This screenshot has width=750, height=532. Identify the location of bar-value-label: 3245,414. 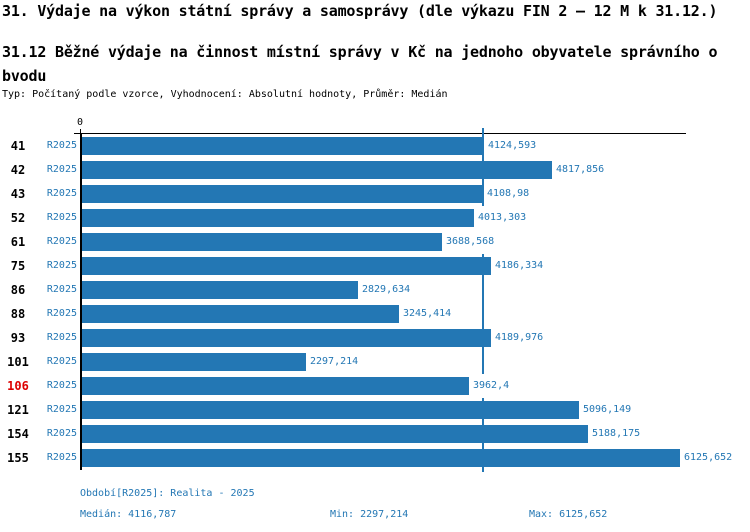
(427, 314).